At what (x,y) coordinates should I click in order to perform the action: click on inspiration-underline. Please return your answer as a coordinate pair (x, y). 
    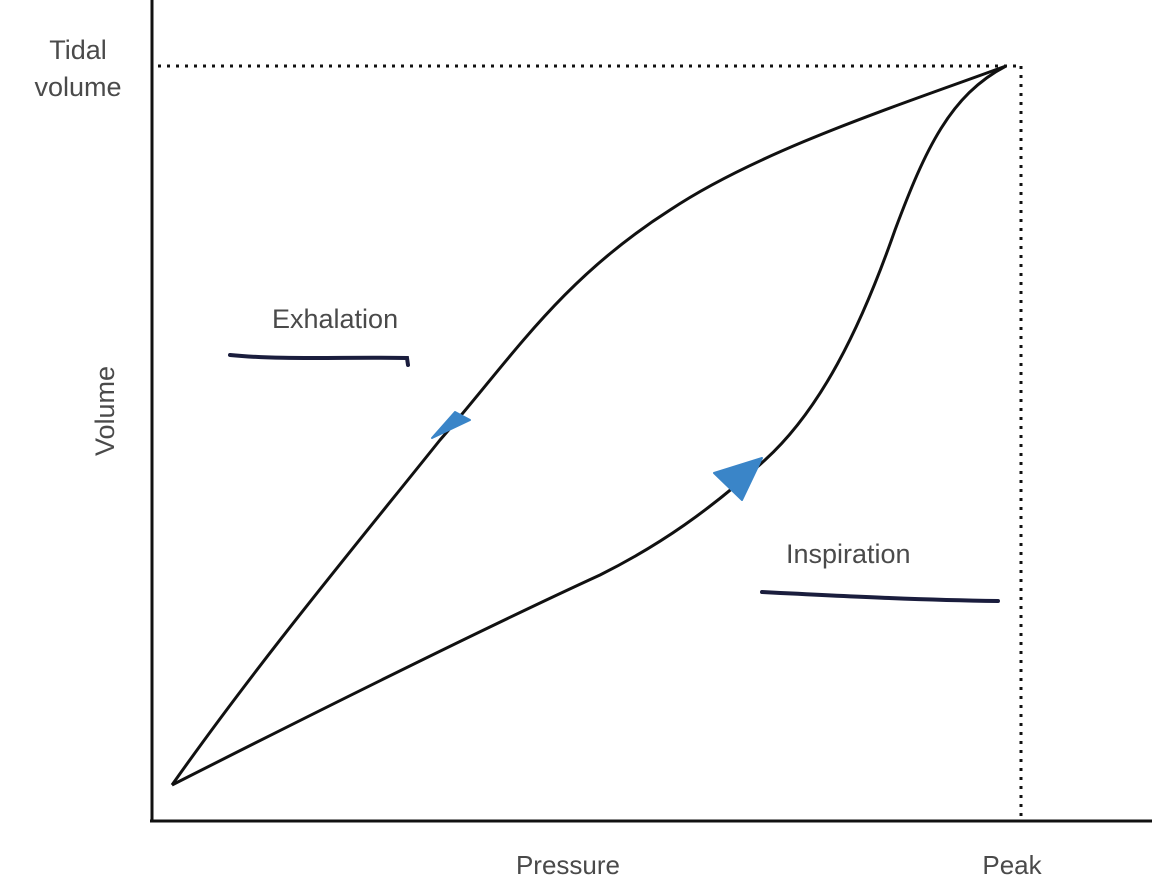
    Looking at the image, I should click on (880, 596).